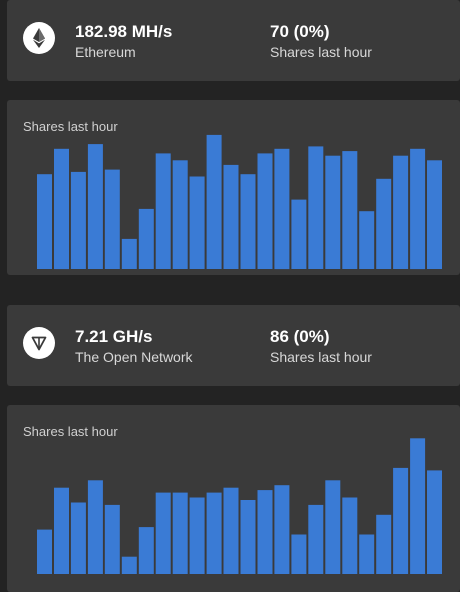 The image size is (460, 592). I want to click on coin-name: Ethereum, so click(105, 52).